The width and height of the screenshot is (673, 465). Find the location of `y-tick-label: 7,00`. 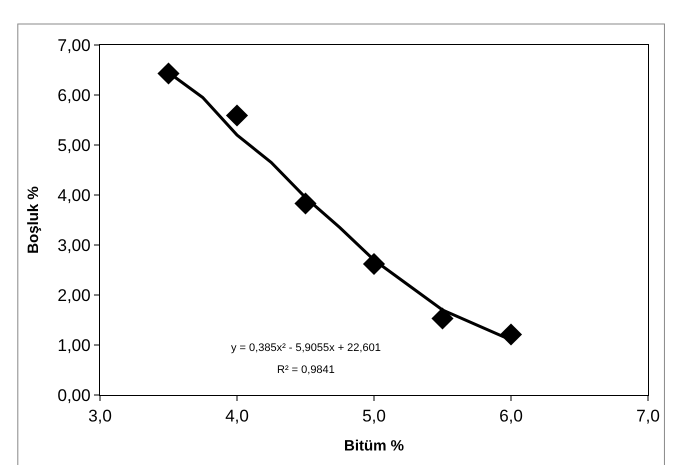

y-tick-label: 7,00 is located at coordinates (74, 45).